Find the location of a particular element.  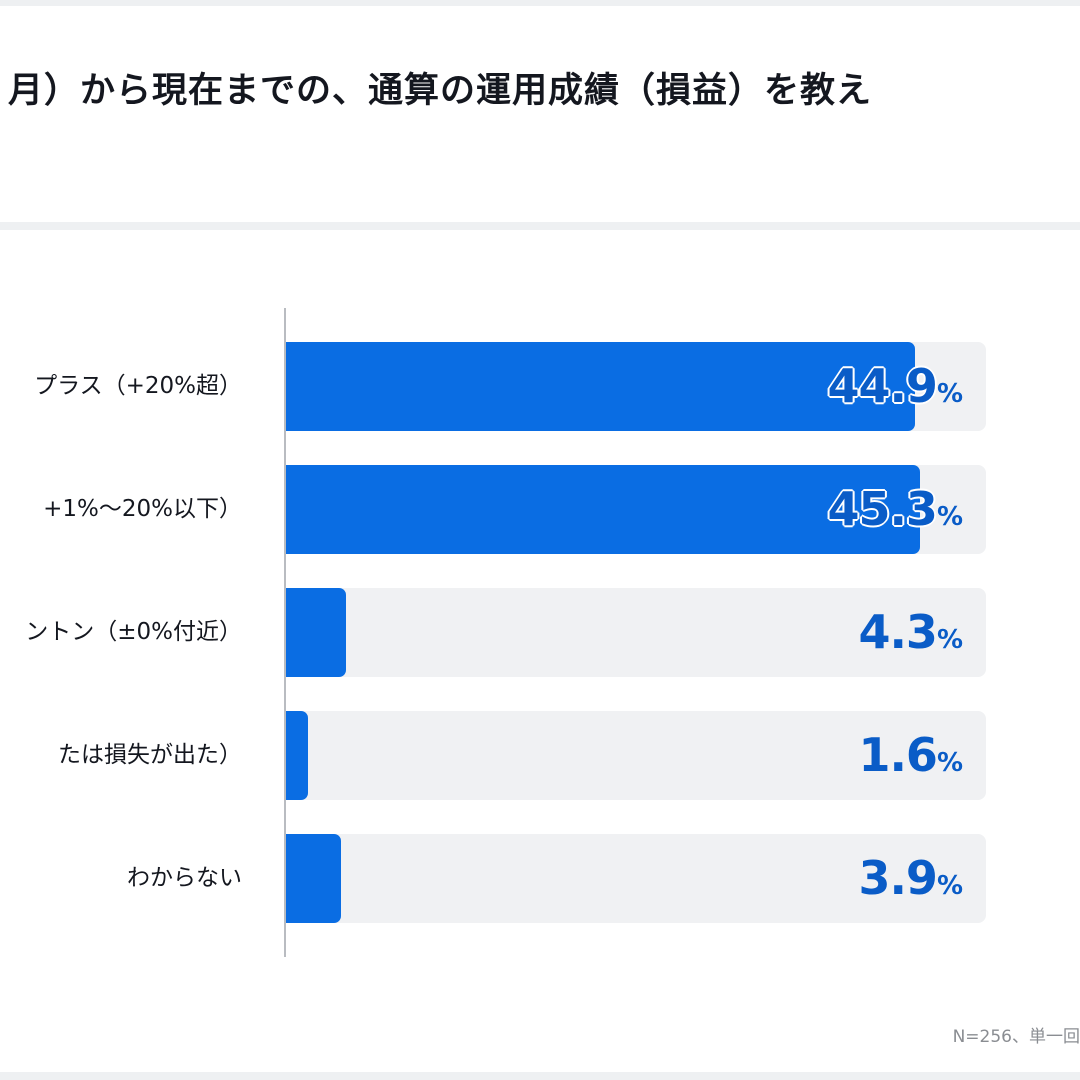

bar-row: ントン（±0%付近） 4.3% is located at coordinates (540, 632).